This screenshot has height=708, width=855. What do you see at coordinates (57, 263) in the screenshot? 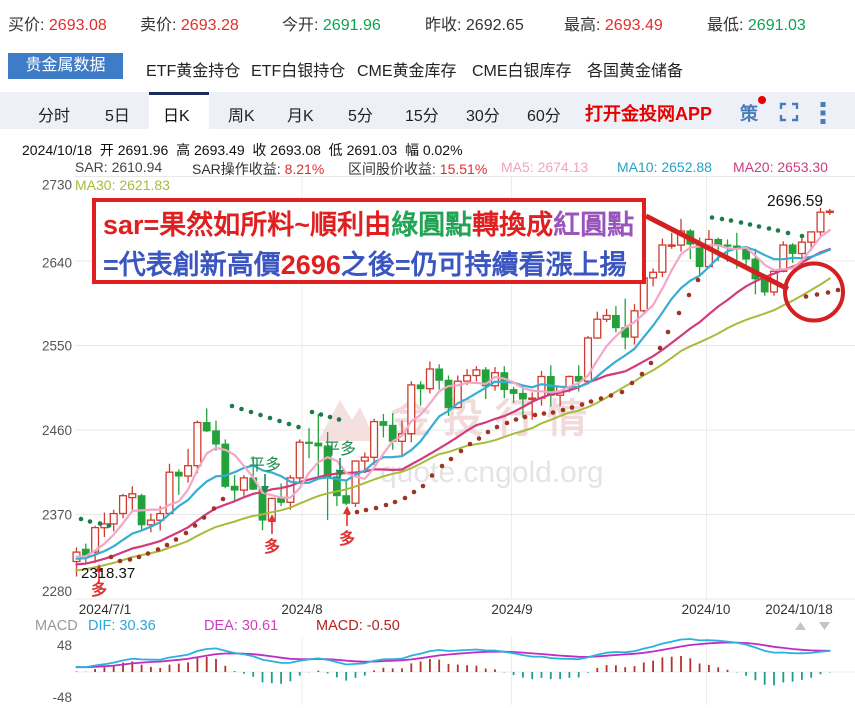
I see `svg-text: 2640` at bounding box center [57, 263].